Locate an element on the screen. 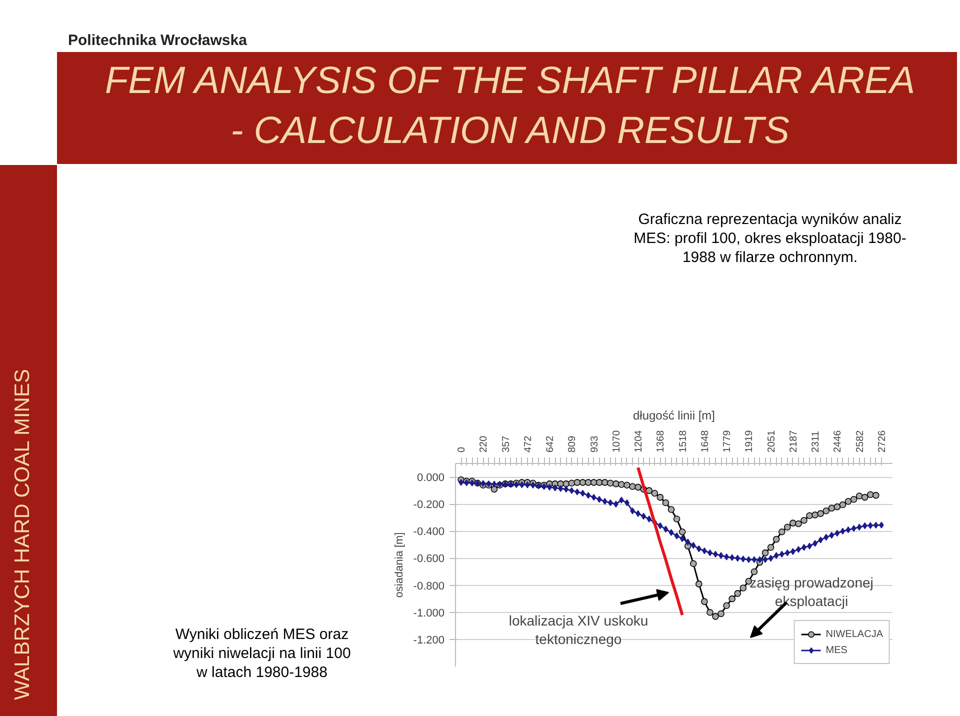  annotation: lokalizacja XIV uskoku tektonicznego is located at coordinates (578, 629).